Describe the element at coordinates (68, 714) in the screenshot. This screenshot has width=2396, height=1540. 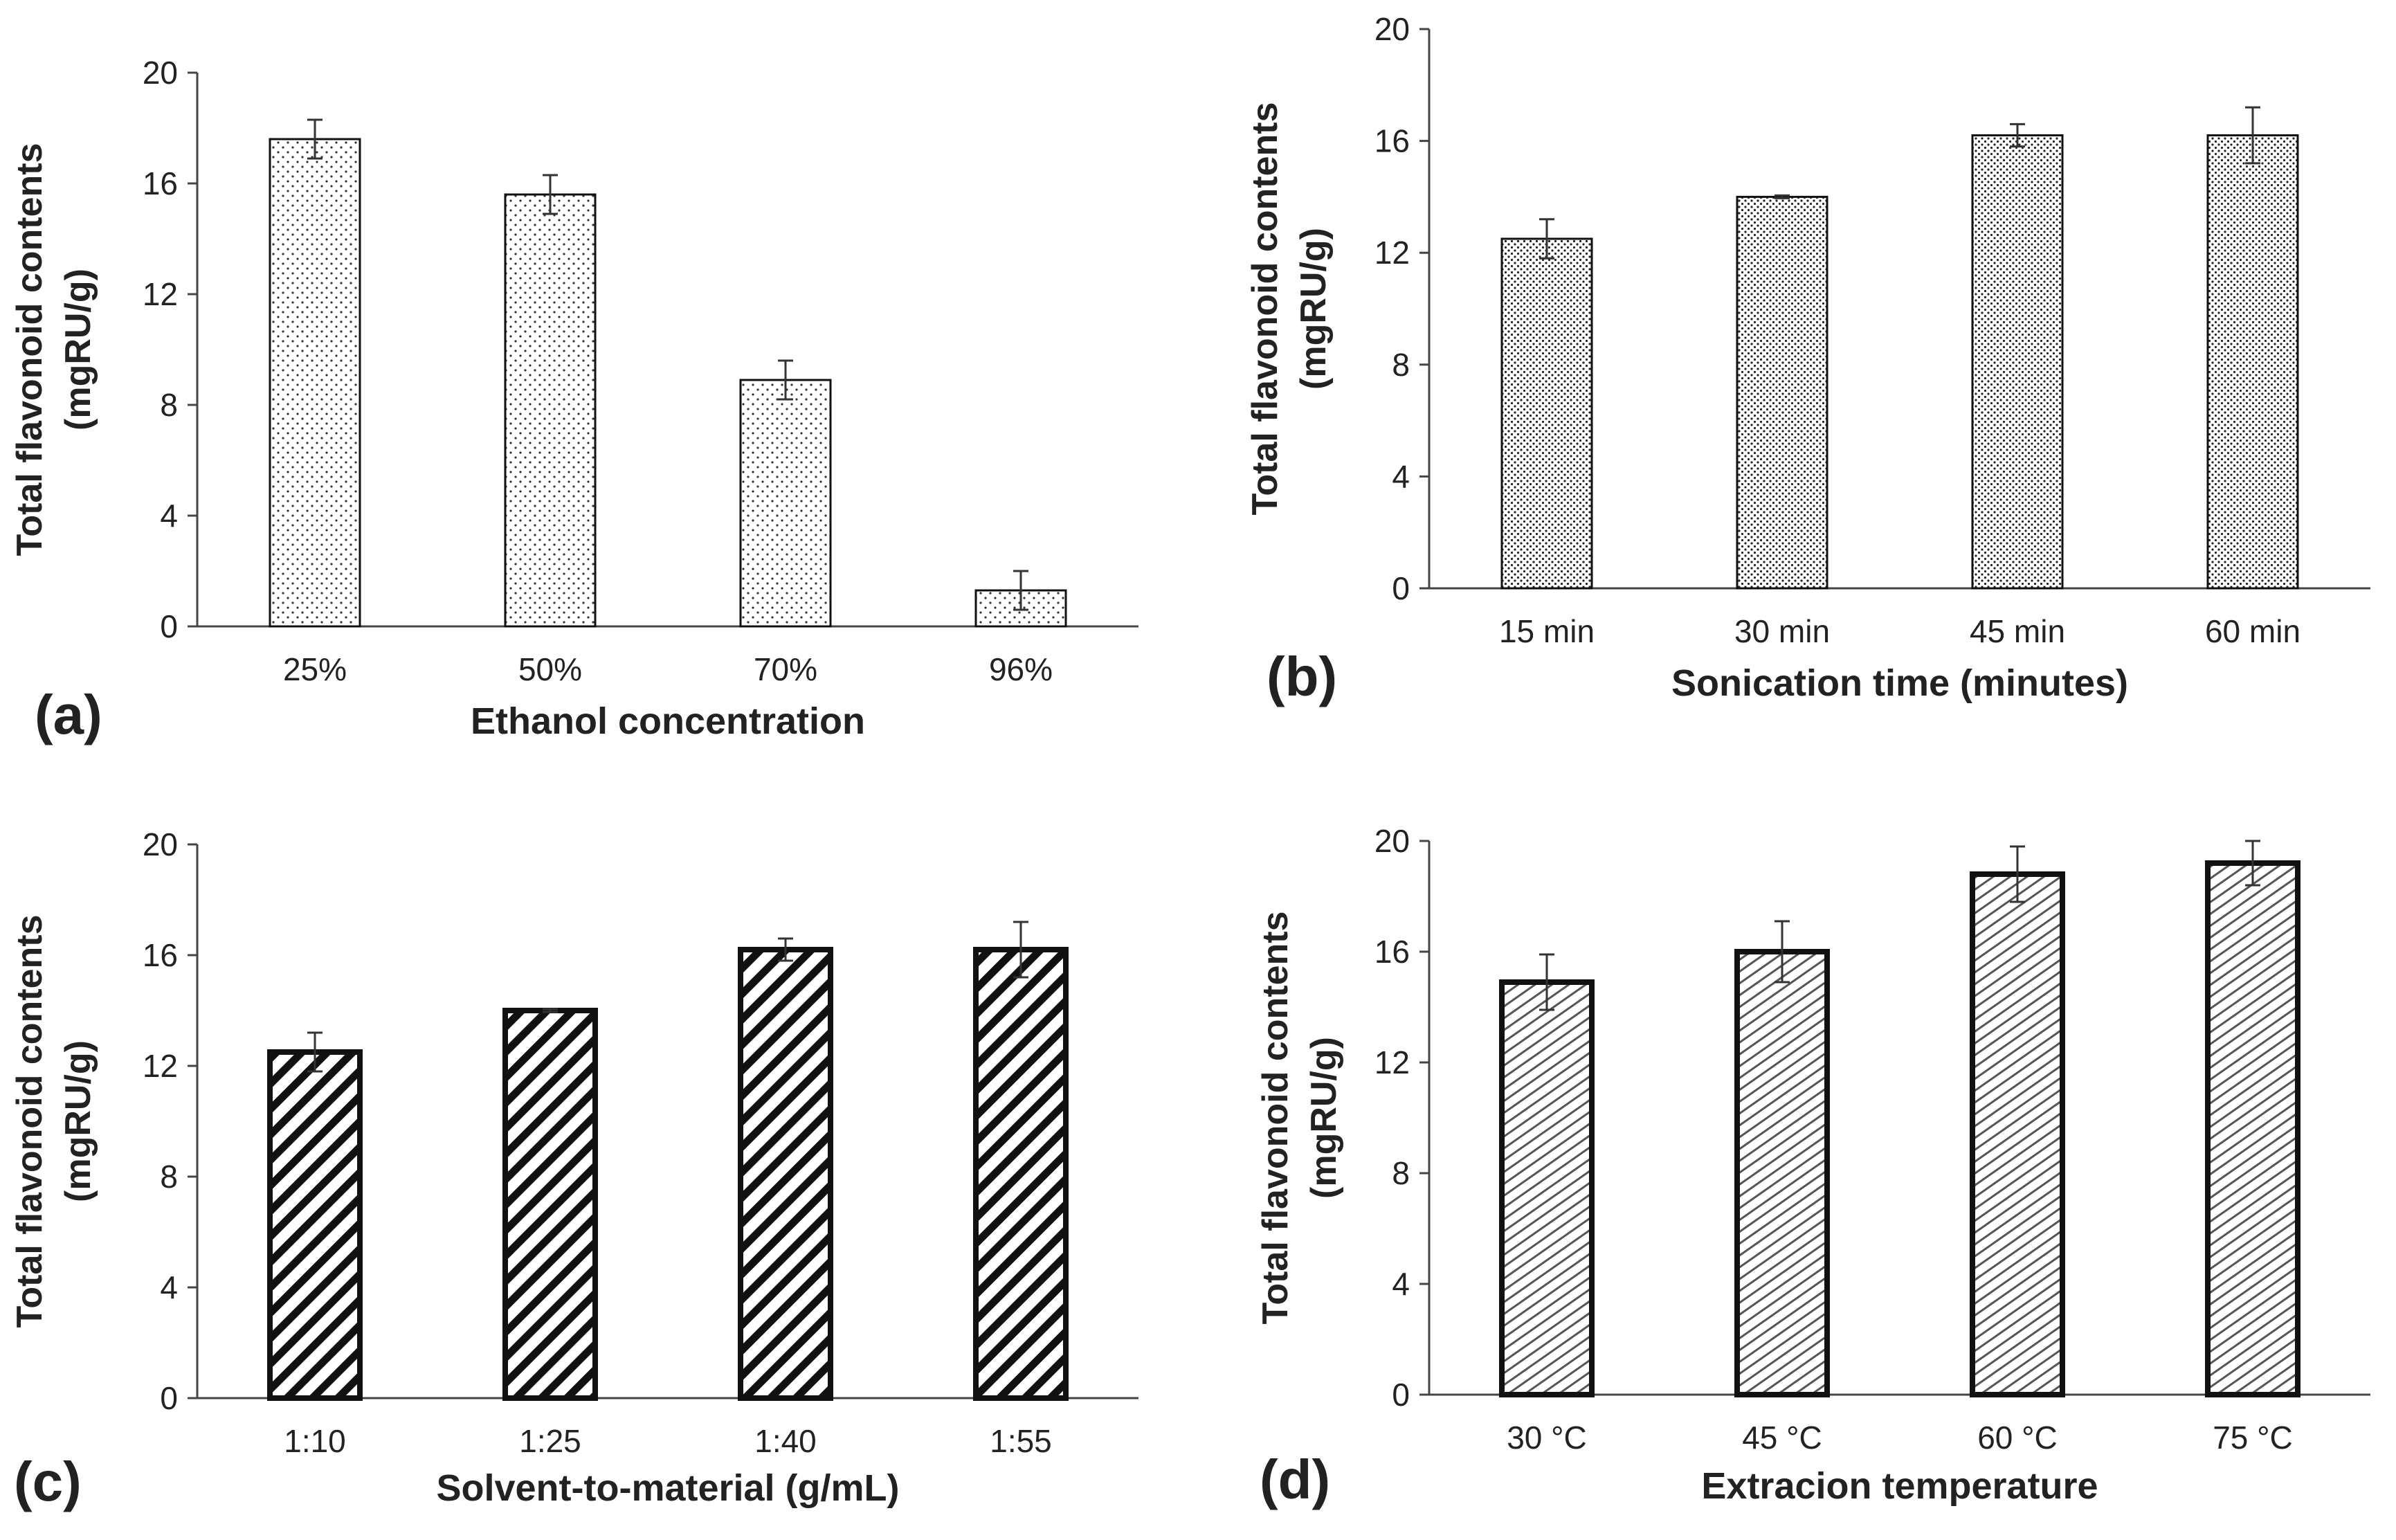
I see `panel-label: (a)` at that location.